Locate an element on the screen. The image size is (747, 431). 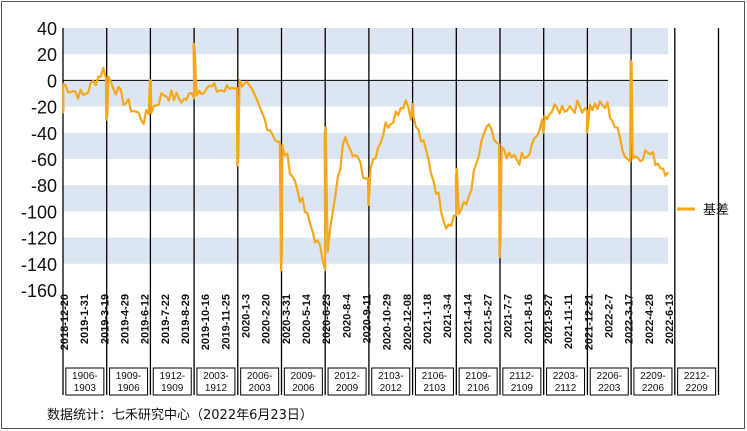
spread-label-top: 2109- is located at coordinates (478, 376).